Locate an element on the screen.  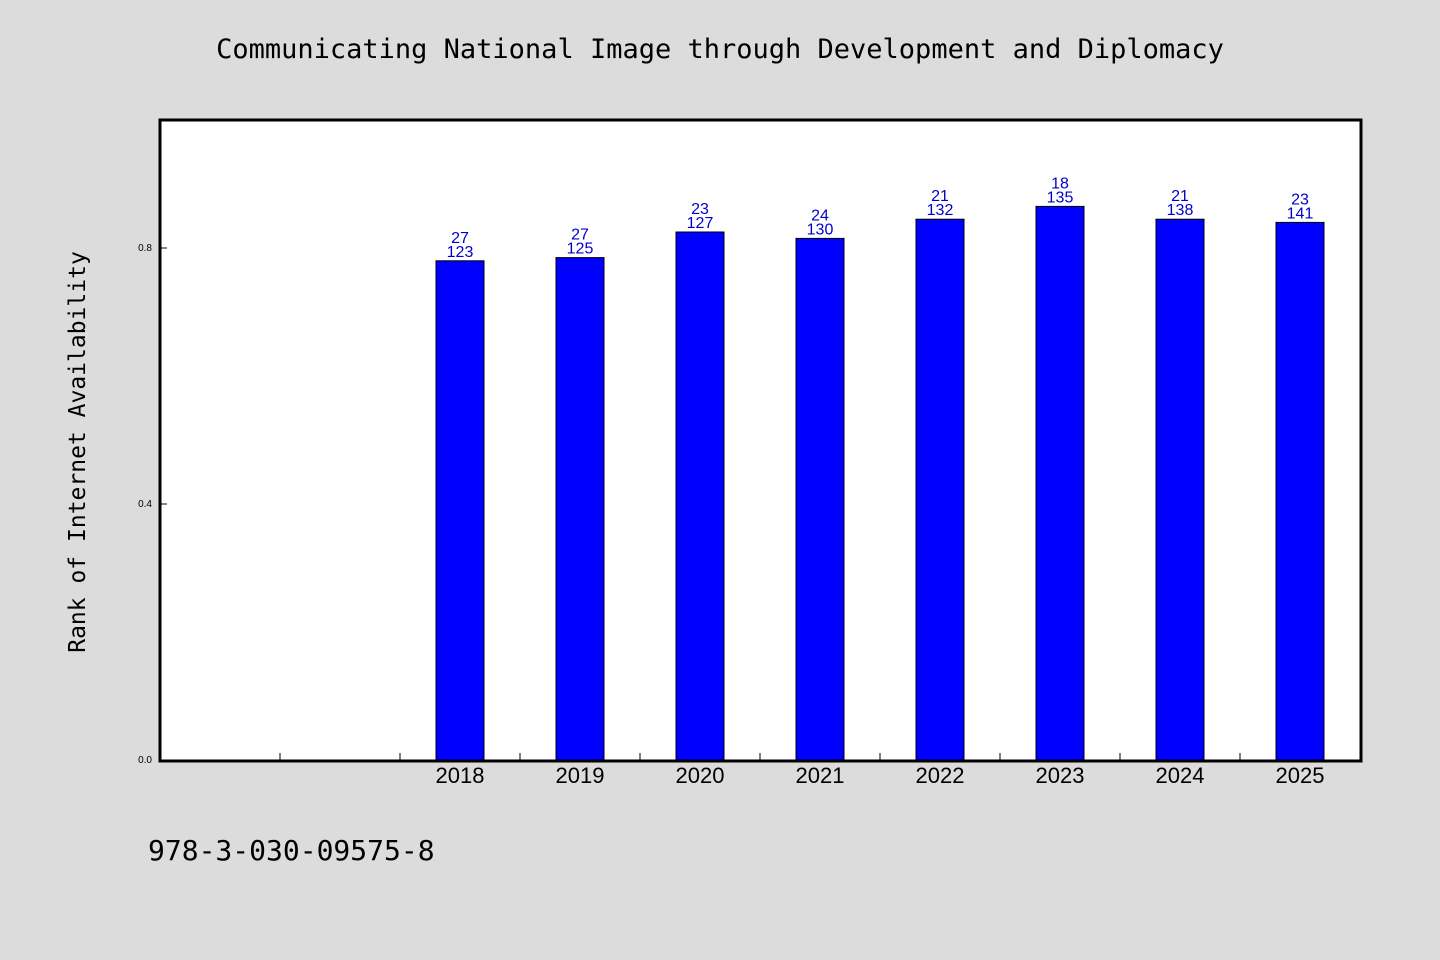
bar-2020 is located at coordinates (700, 496).